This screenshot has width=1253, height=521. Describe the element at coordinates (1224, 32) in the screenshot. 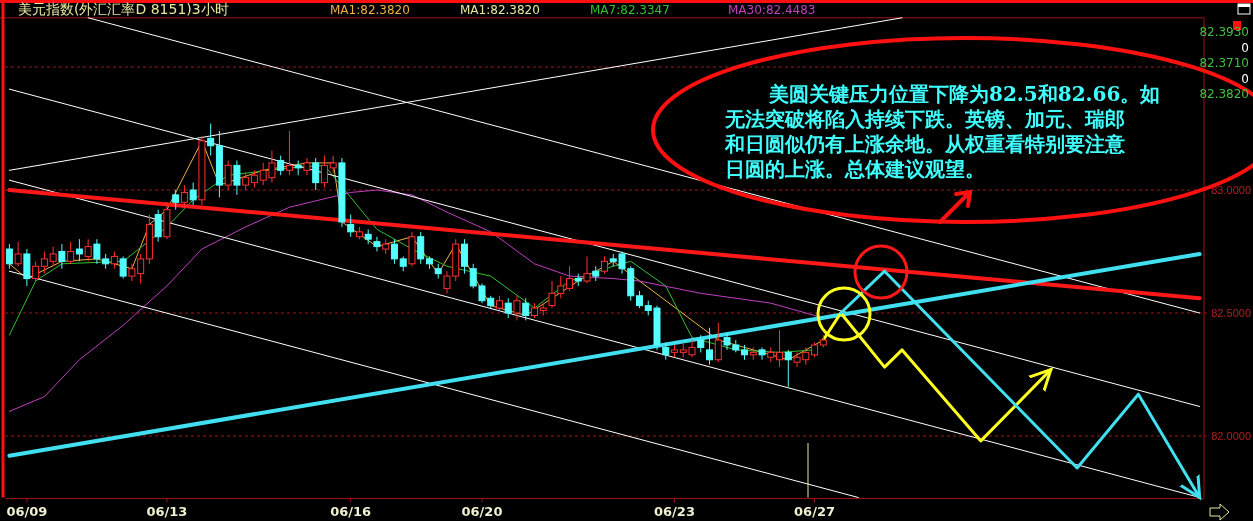

I see `annotation: 82.3930` at that location.